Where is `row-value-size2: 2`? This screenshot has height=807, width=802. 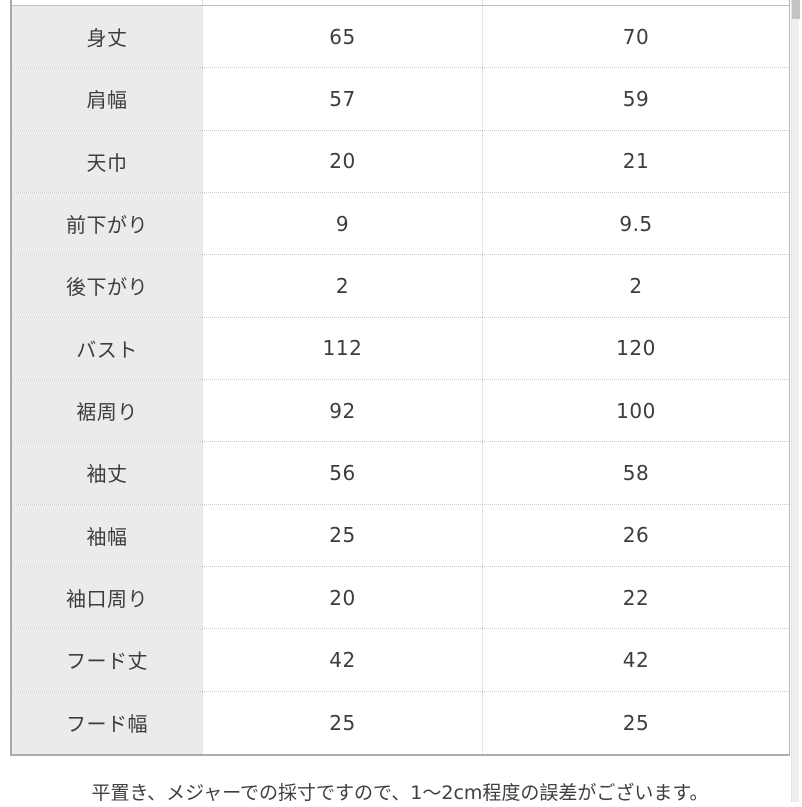 row-value-size2: 2 is located at coordinates (635, 286).